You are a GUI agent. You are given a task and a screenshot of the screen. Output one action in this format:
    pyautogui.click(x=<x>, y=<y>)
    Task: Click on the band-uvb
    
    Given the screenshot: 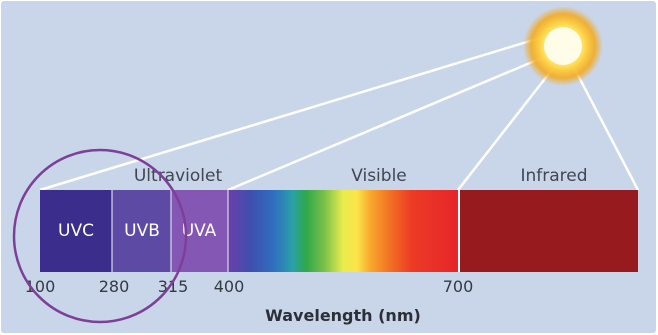 What is the action you would take?
    pyautogui.click(x=141, y=231)
    